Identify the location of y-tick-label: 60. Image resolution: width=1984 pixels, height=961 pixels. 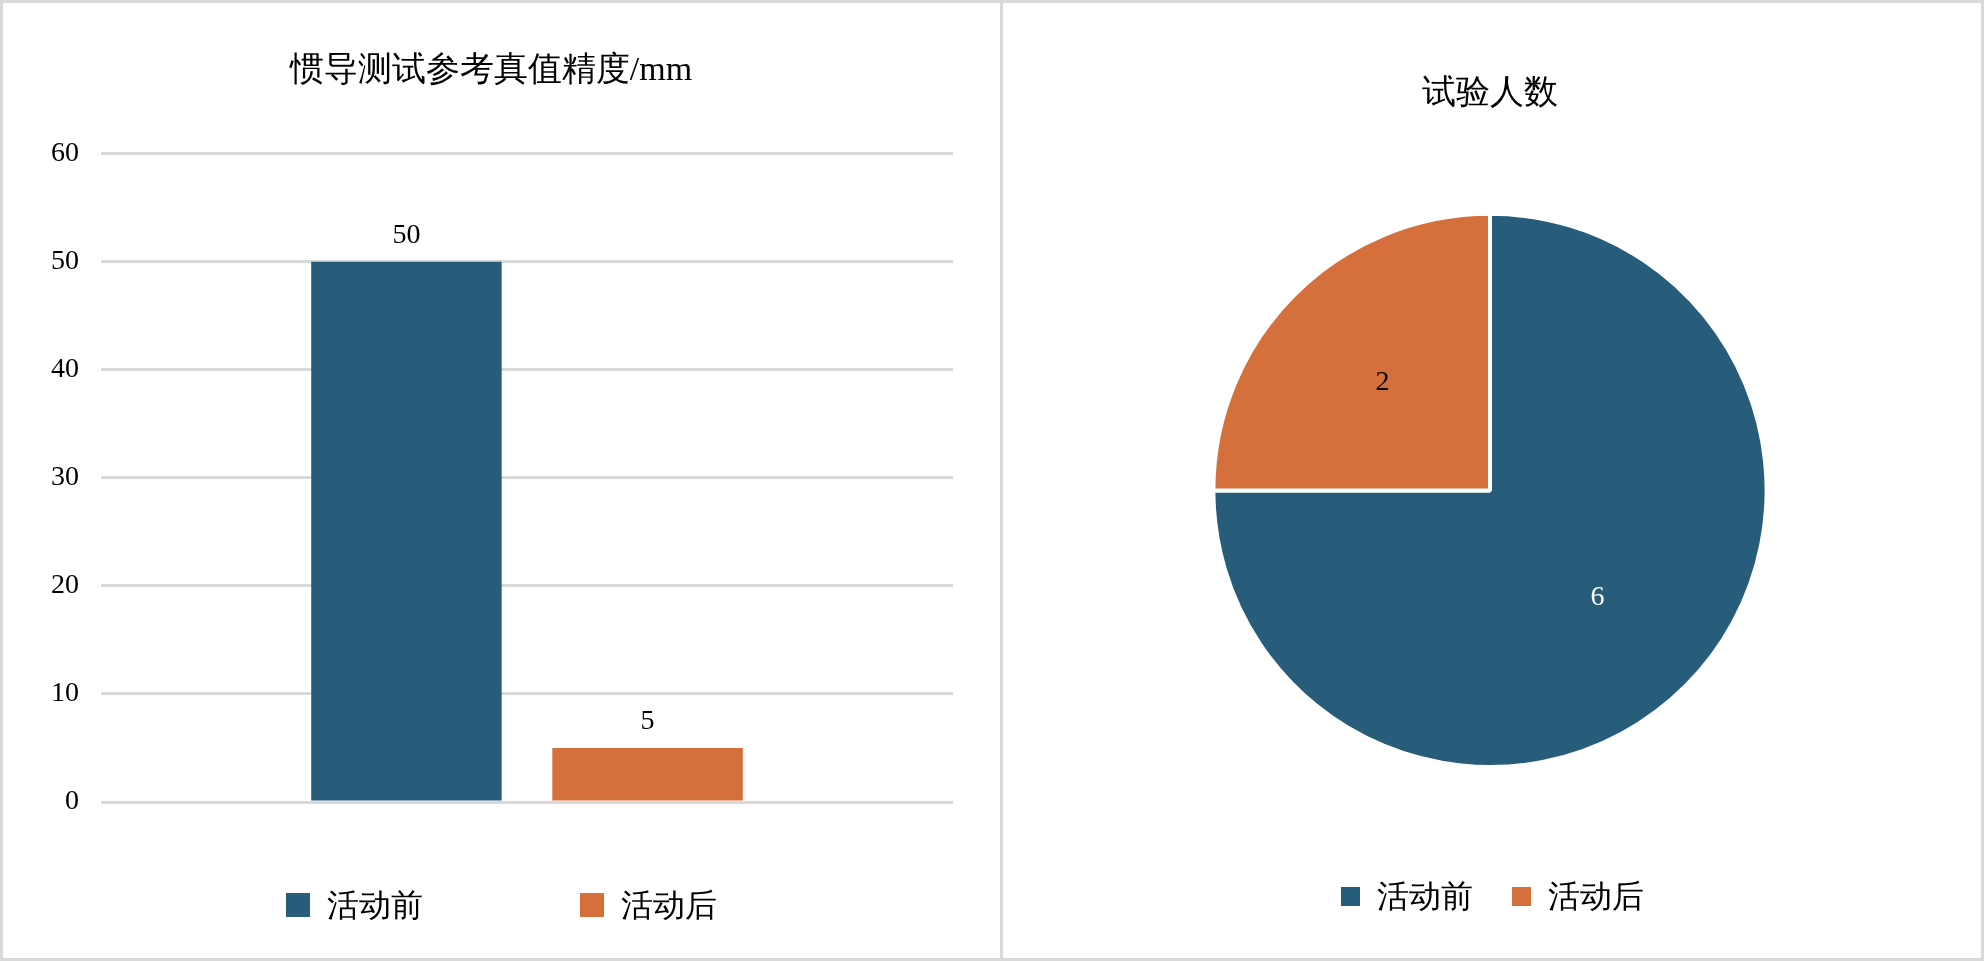
(65, 152).